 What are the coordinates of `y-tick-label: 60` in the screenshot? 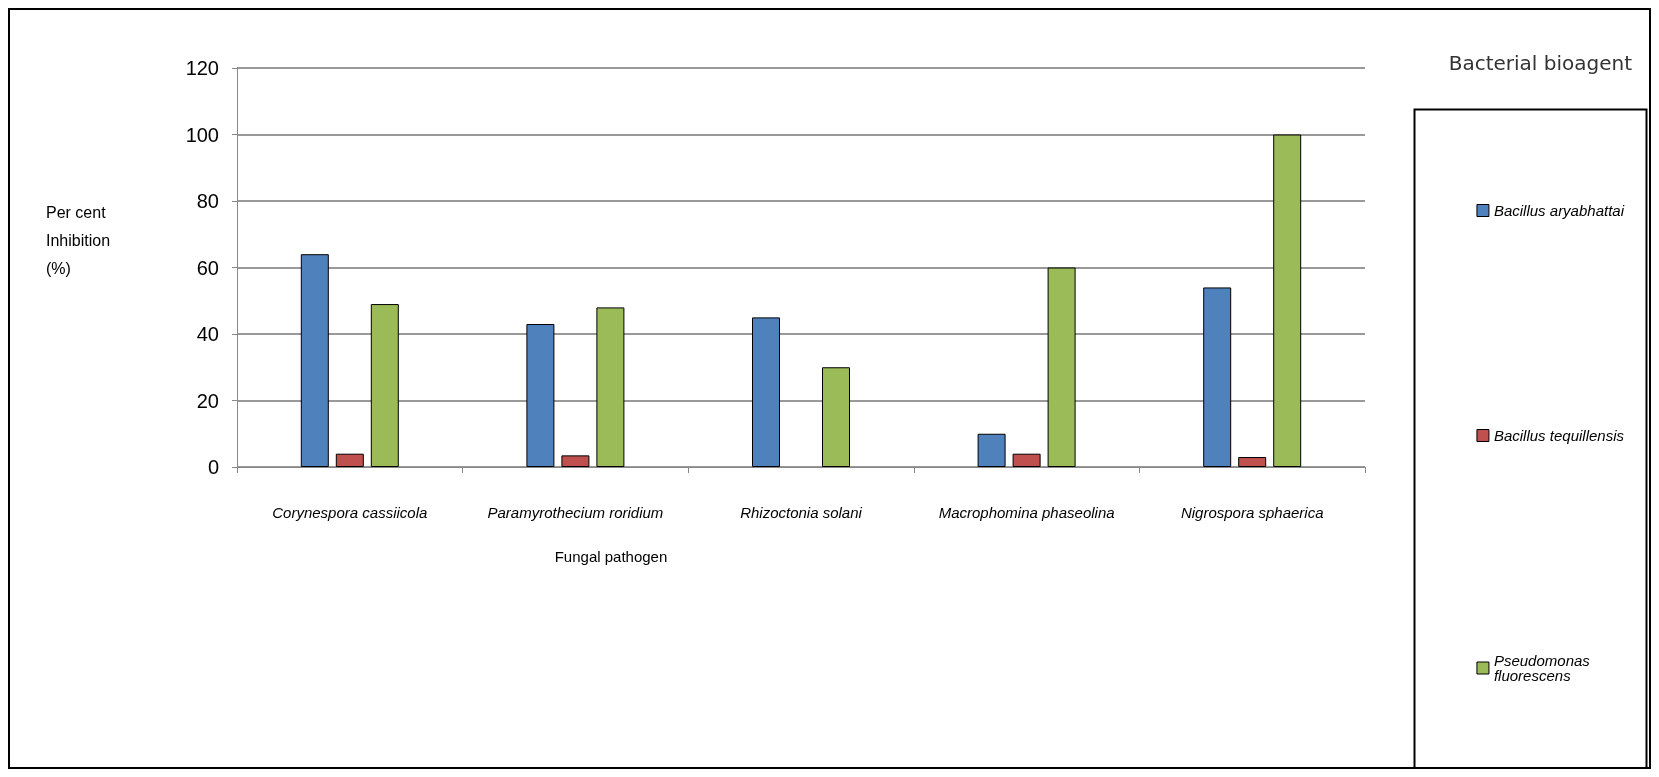 It's located at (207, 267).